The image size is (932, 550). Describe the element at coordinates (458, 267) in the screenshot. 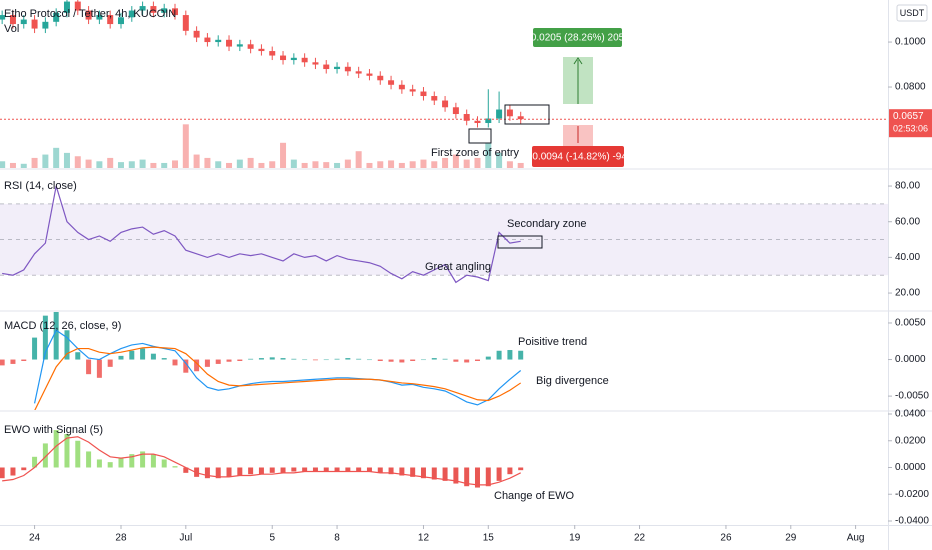

I see `annotation: Great angling` at that location.